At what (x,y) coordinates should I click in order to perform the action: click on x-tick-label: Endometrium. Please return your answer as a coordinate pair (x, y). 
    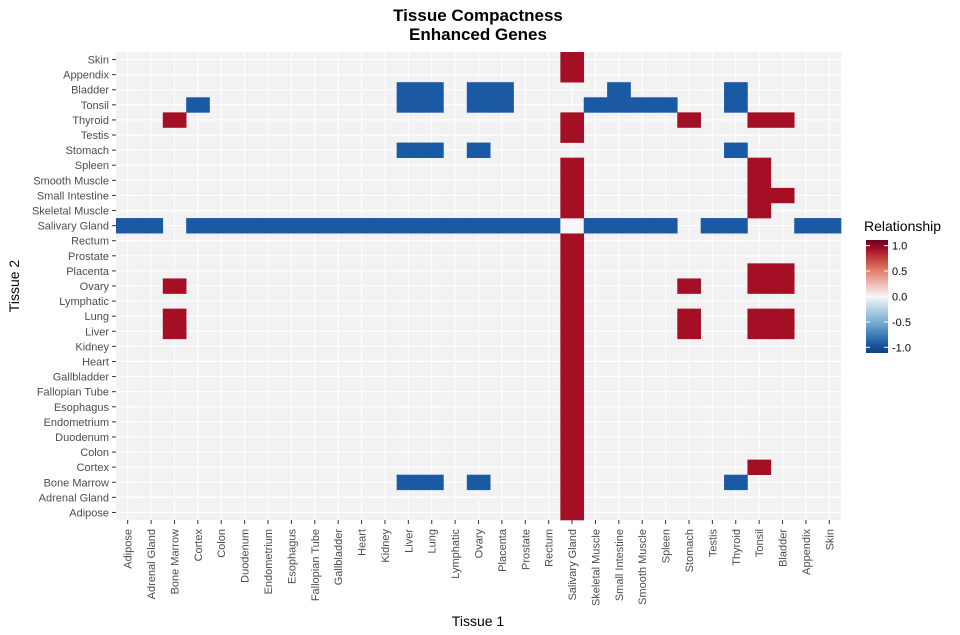
    Looking at the image, I should click on (269, 561).